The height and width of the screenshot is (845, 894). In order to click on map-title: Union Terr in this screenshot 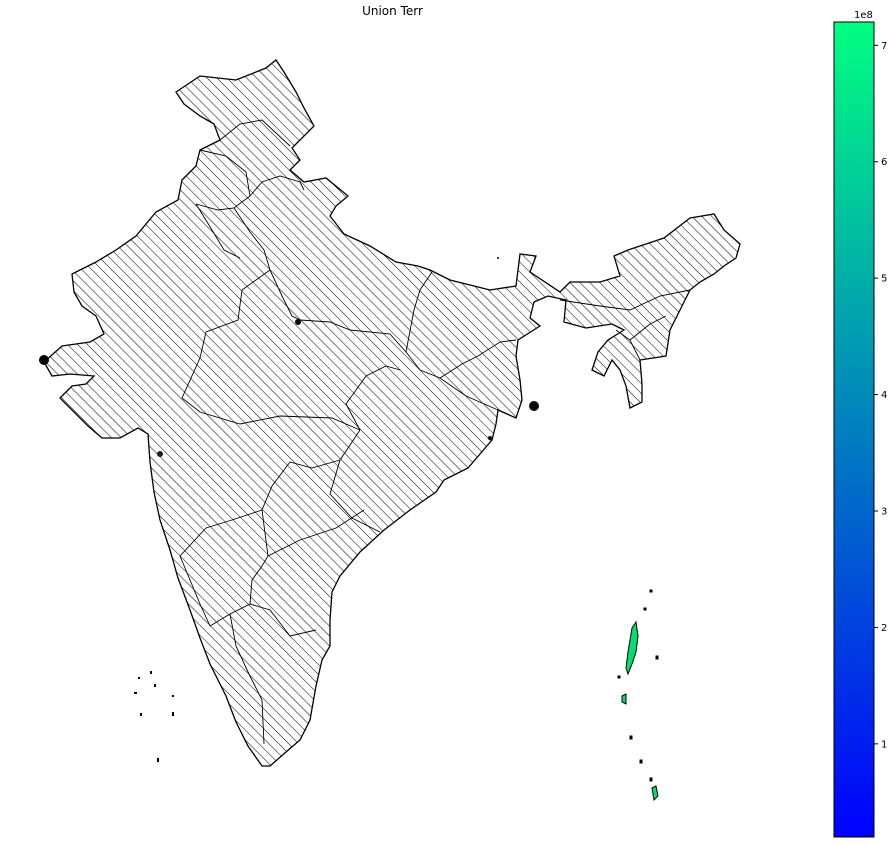, I will do `click(392, 11)`.